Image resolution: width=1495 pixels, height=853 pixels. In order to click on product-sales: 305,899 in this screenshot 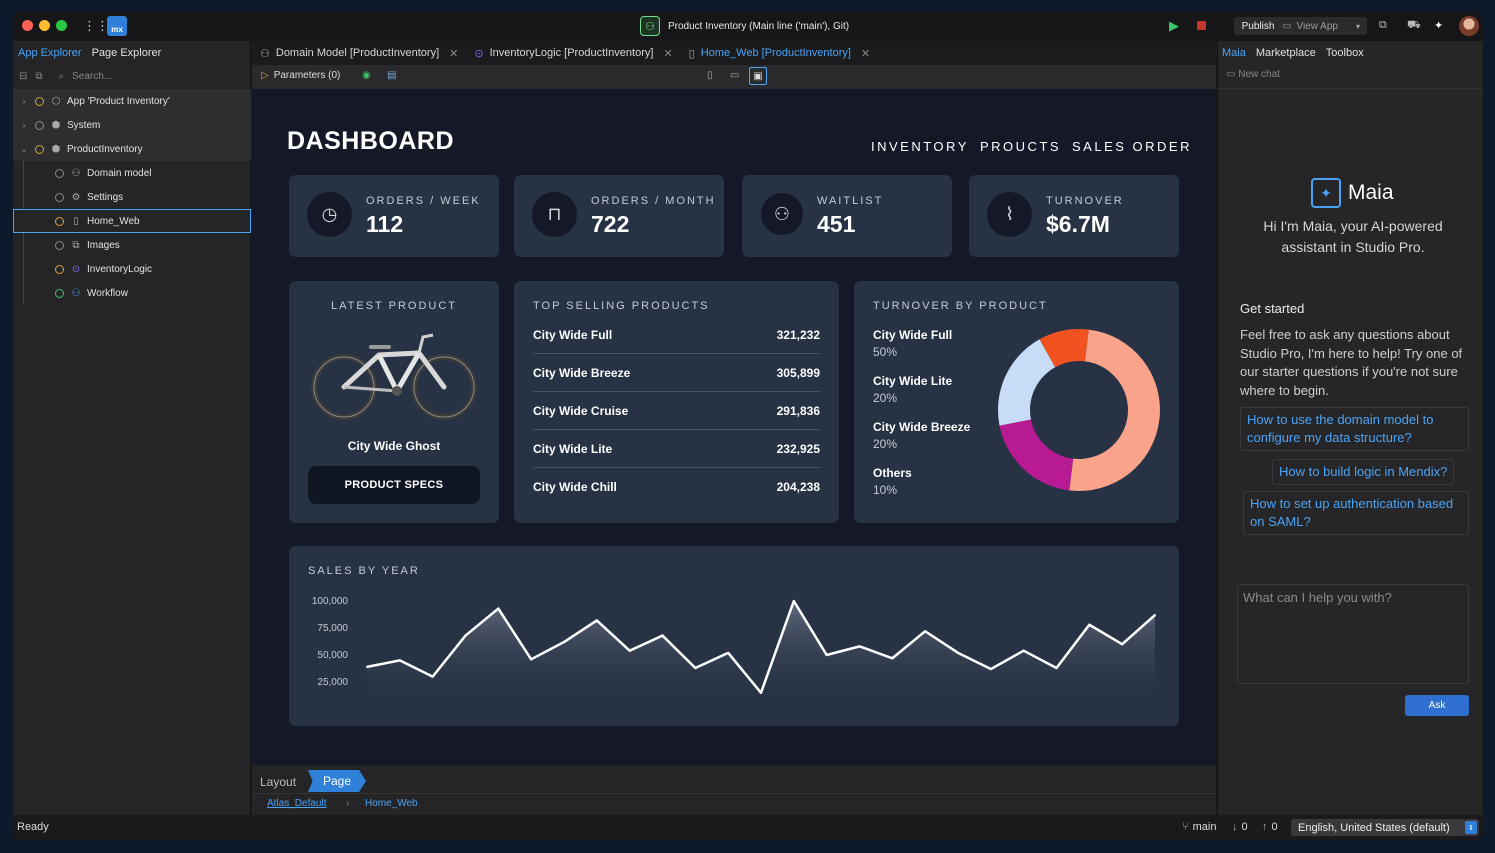, I will do `click(798, 372)`.